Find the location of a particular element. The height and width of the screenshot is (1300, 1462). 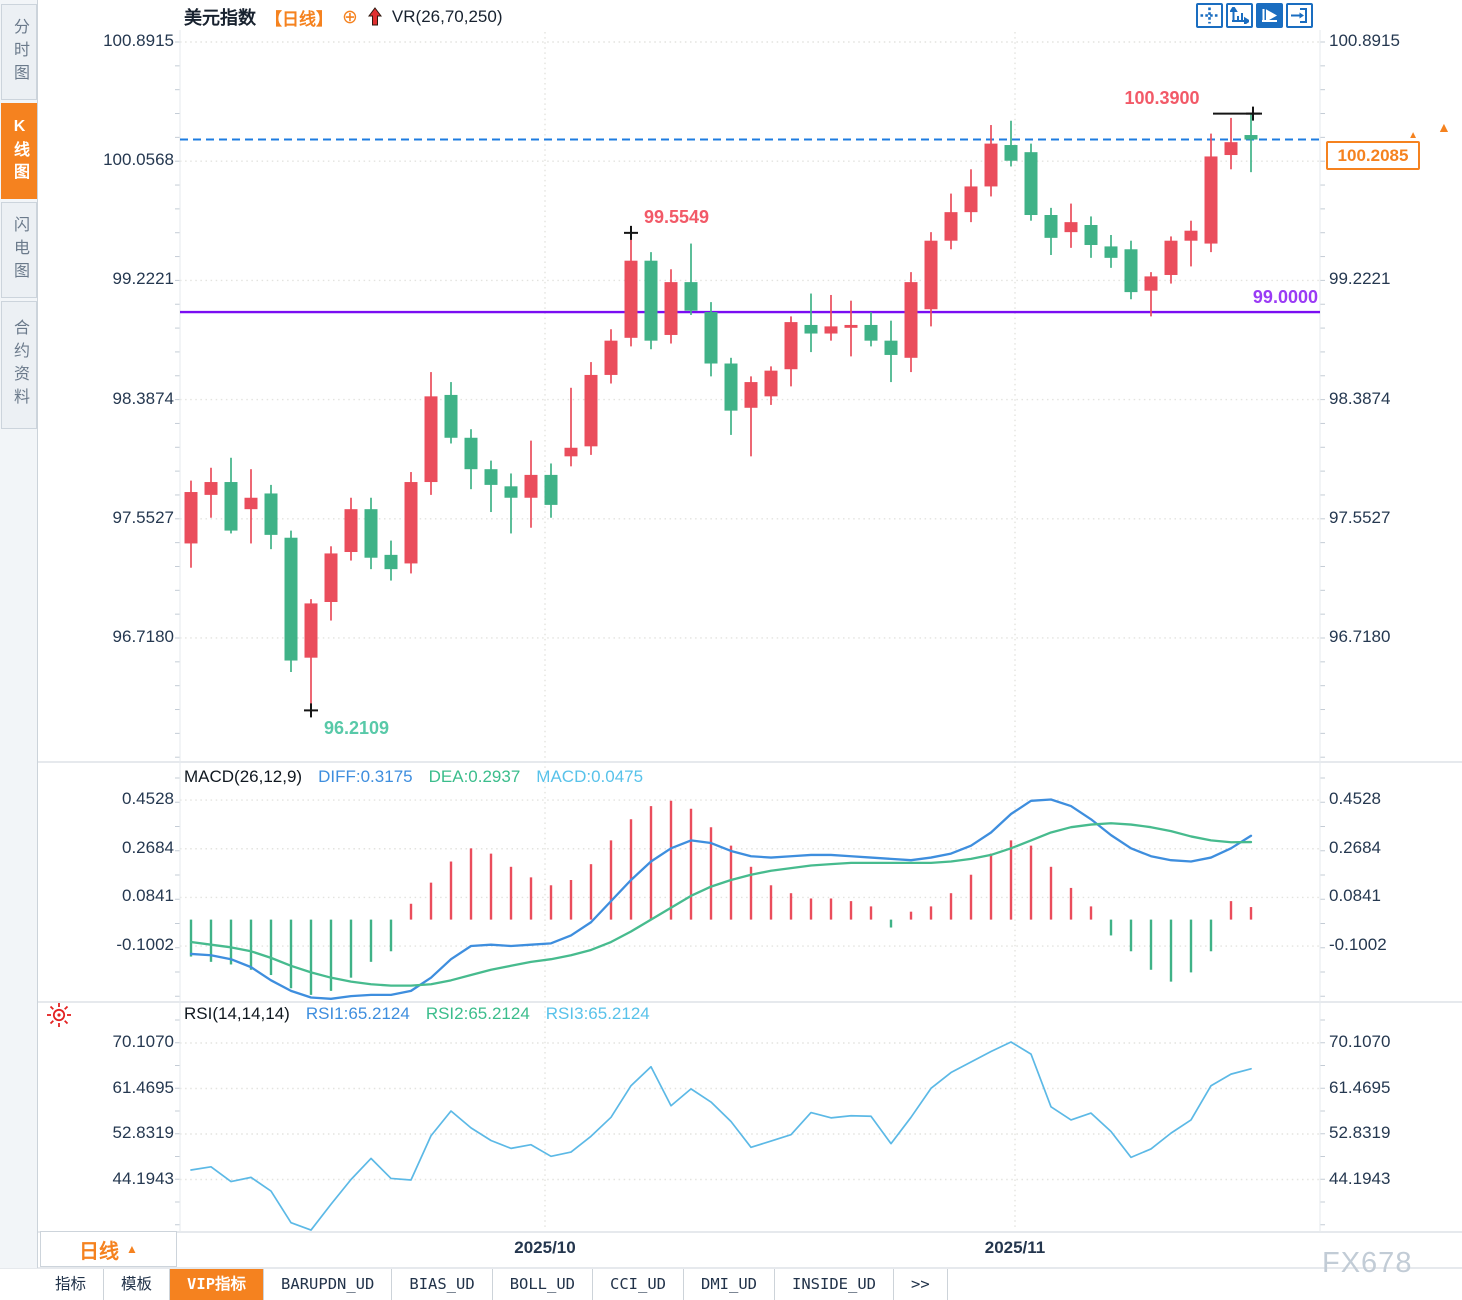

scroll-to-latest-icon: ▲ is located at coordinates (1444, 127).